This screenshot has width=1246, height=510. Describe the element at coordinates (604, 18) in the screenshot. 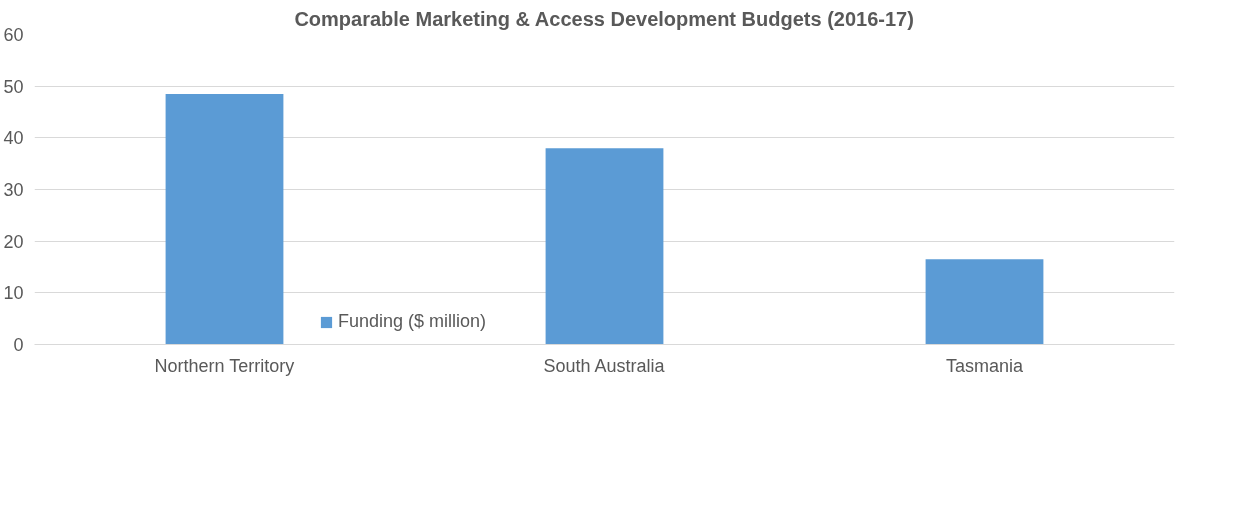

I see `chart-title: Comparable Marketing & Access Development Budgets (2016-17)` at that location.